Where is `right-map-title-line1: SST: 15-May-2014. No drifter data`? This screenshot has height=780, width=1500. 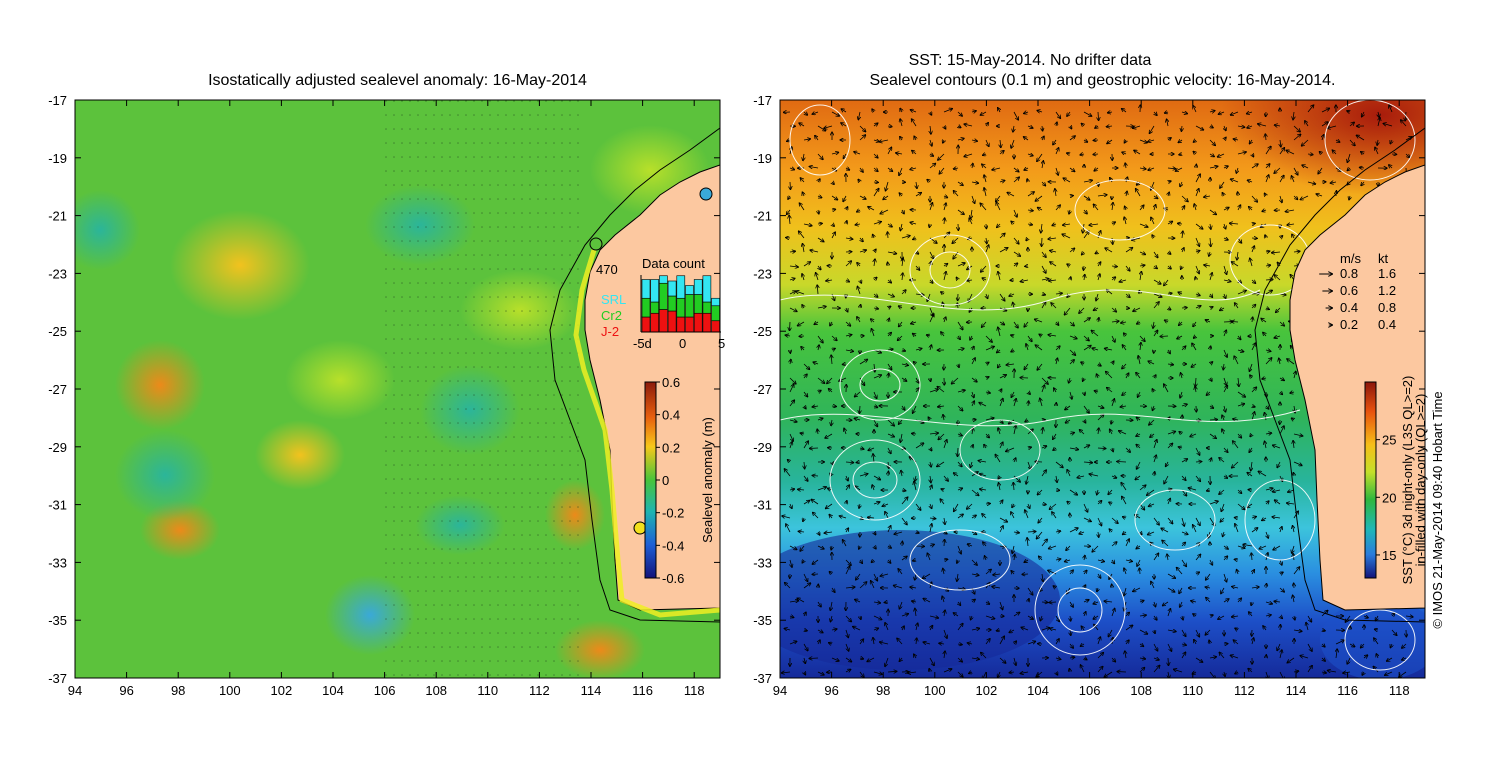
right-map-title-line1: SST: 15-May-2014. No drifter data is located at coordinates (1030, 60).